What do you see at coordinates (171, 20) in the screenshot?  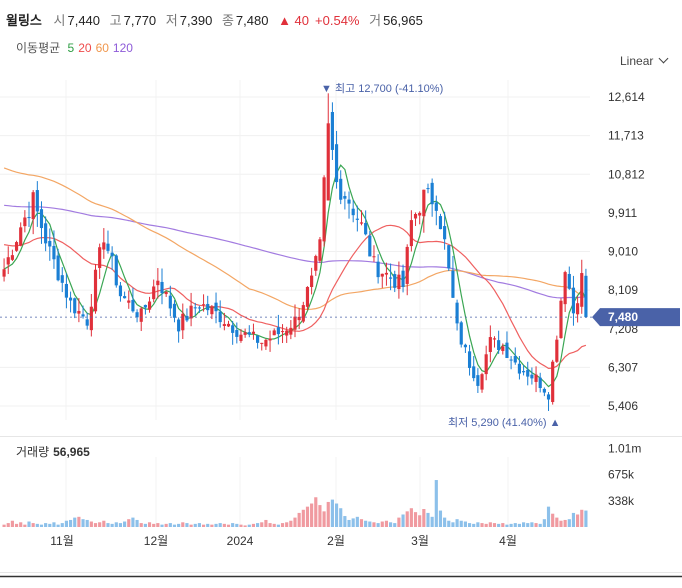 I see `low-label: 저` at bounding box center [171, 20].